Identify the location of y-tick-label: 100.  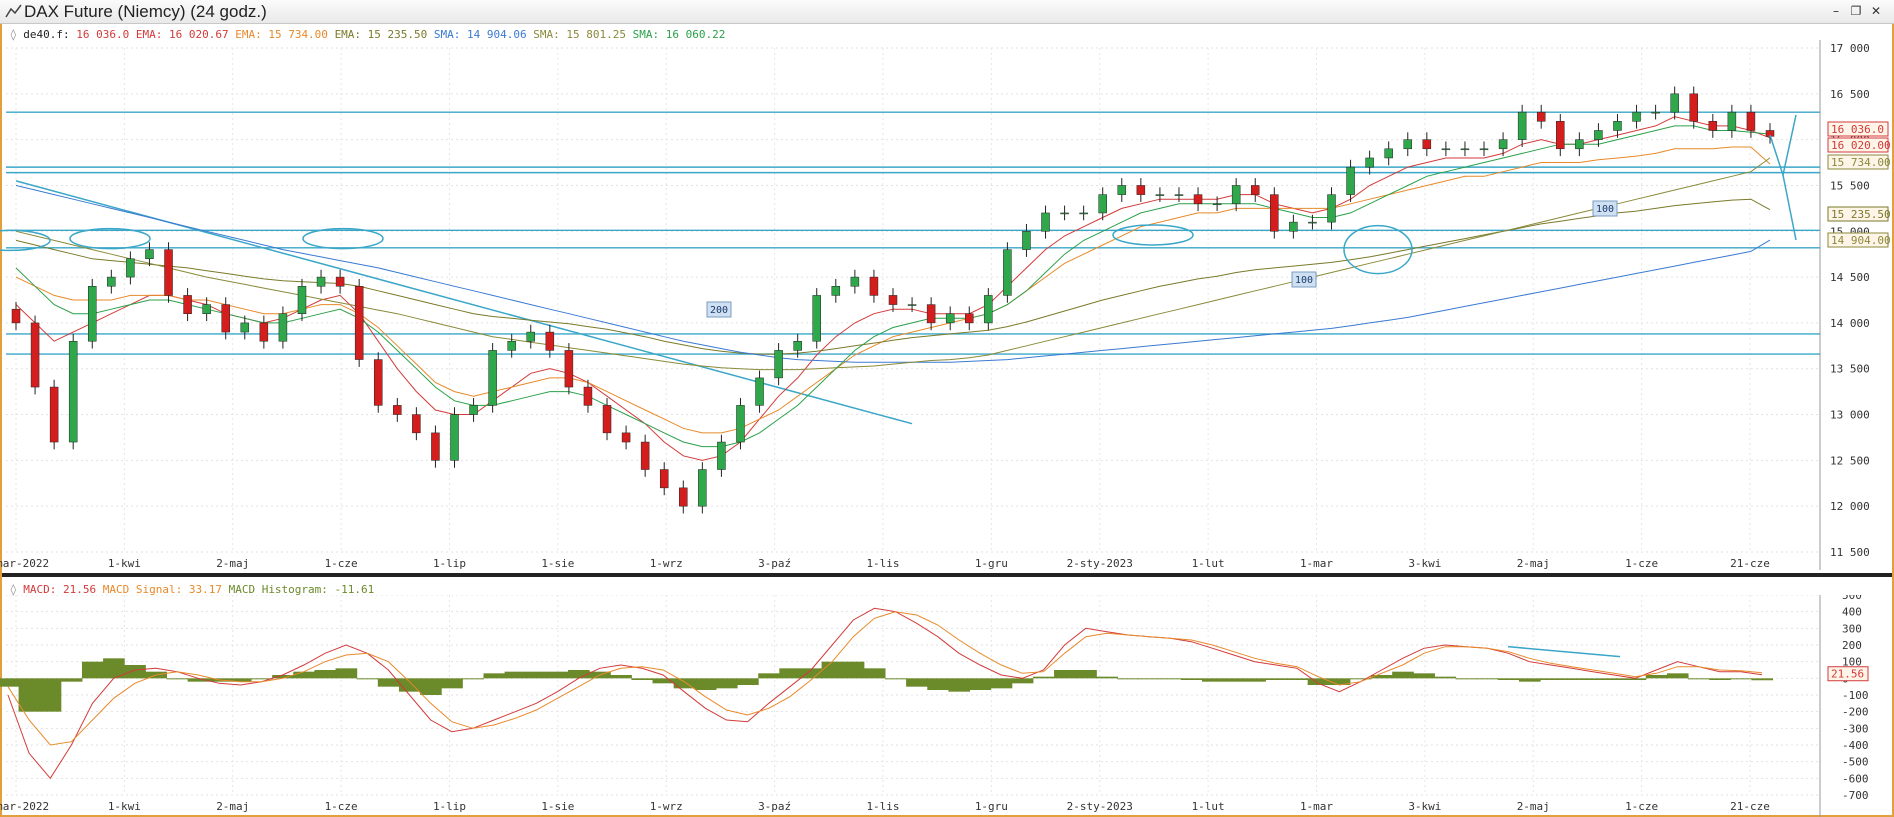
(1852, 662).